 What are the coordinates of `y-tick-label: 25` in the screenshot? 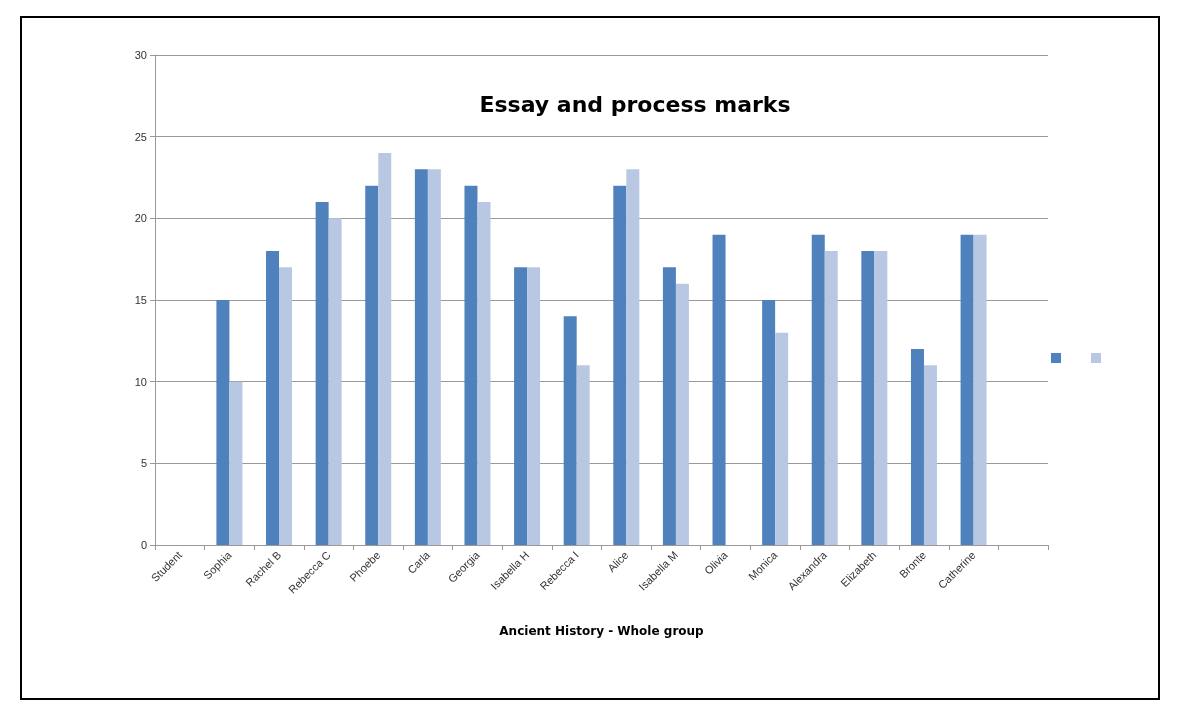 It's located at (140, 136).